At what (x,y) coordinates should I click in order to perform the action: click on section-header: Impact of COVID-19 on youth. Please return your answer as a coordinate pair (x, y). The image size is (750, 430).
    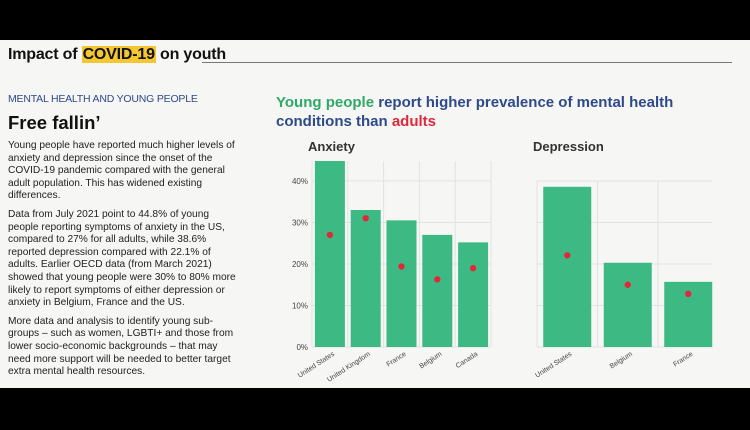
    Looking at the image, I should click on (117, 55).